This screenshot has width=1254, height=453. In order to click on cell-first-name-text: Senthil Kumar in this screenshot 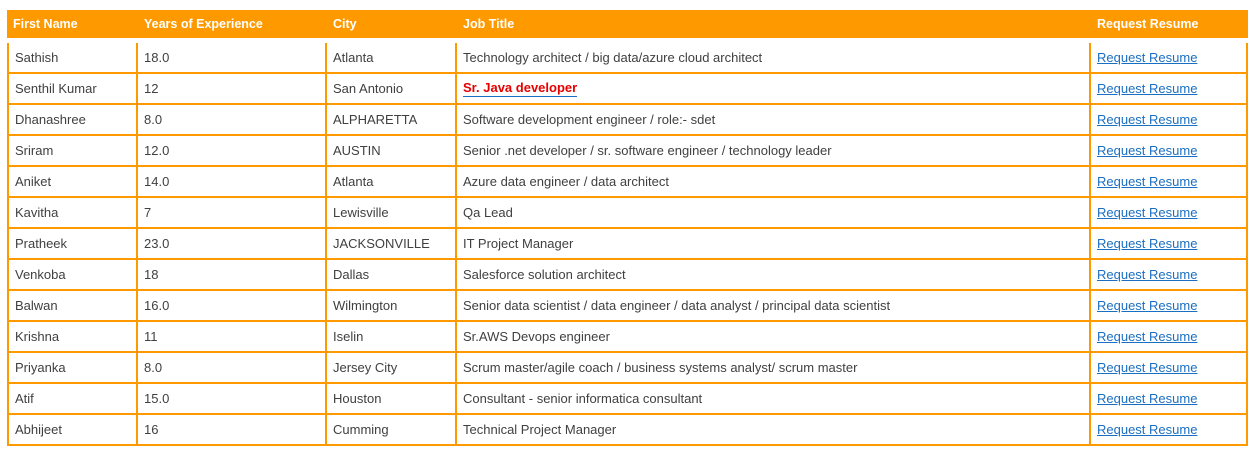, I will do `click(56, 88)`.